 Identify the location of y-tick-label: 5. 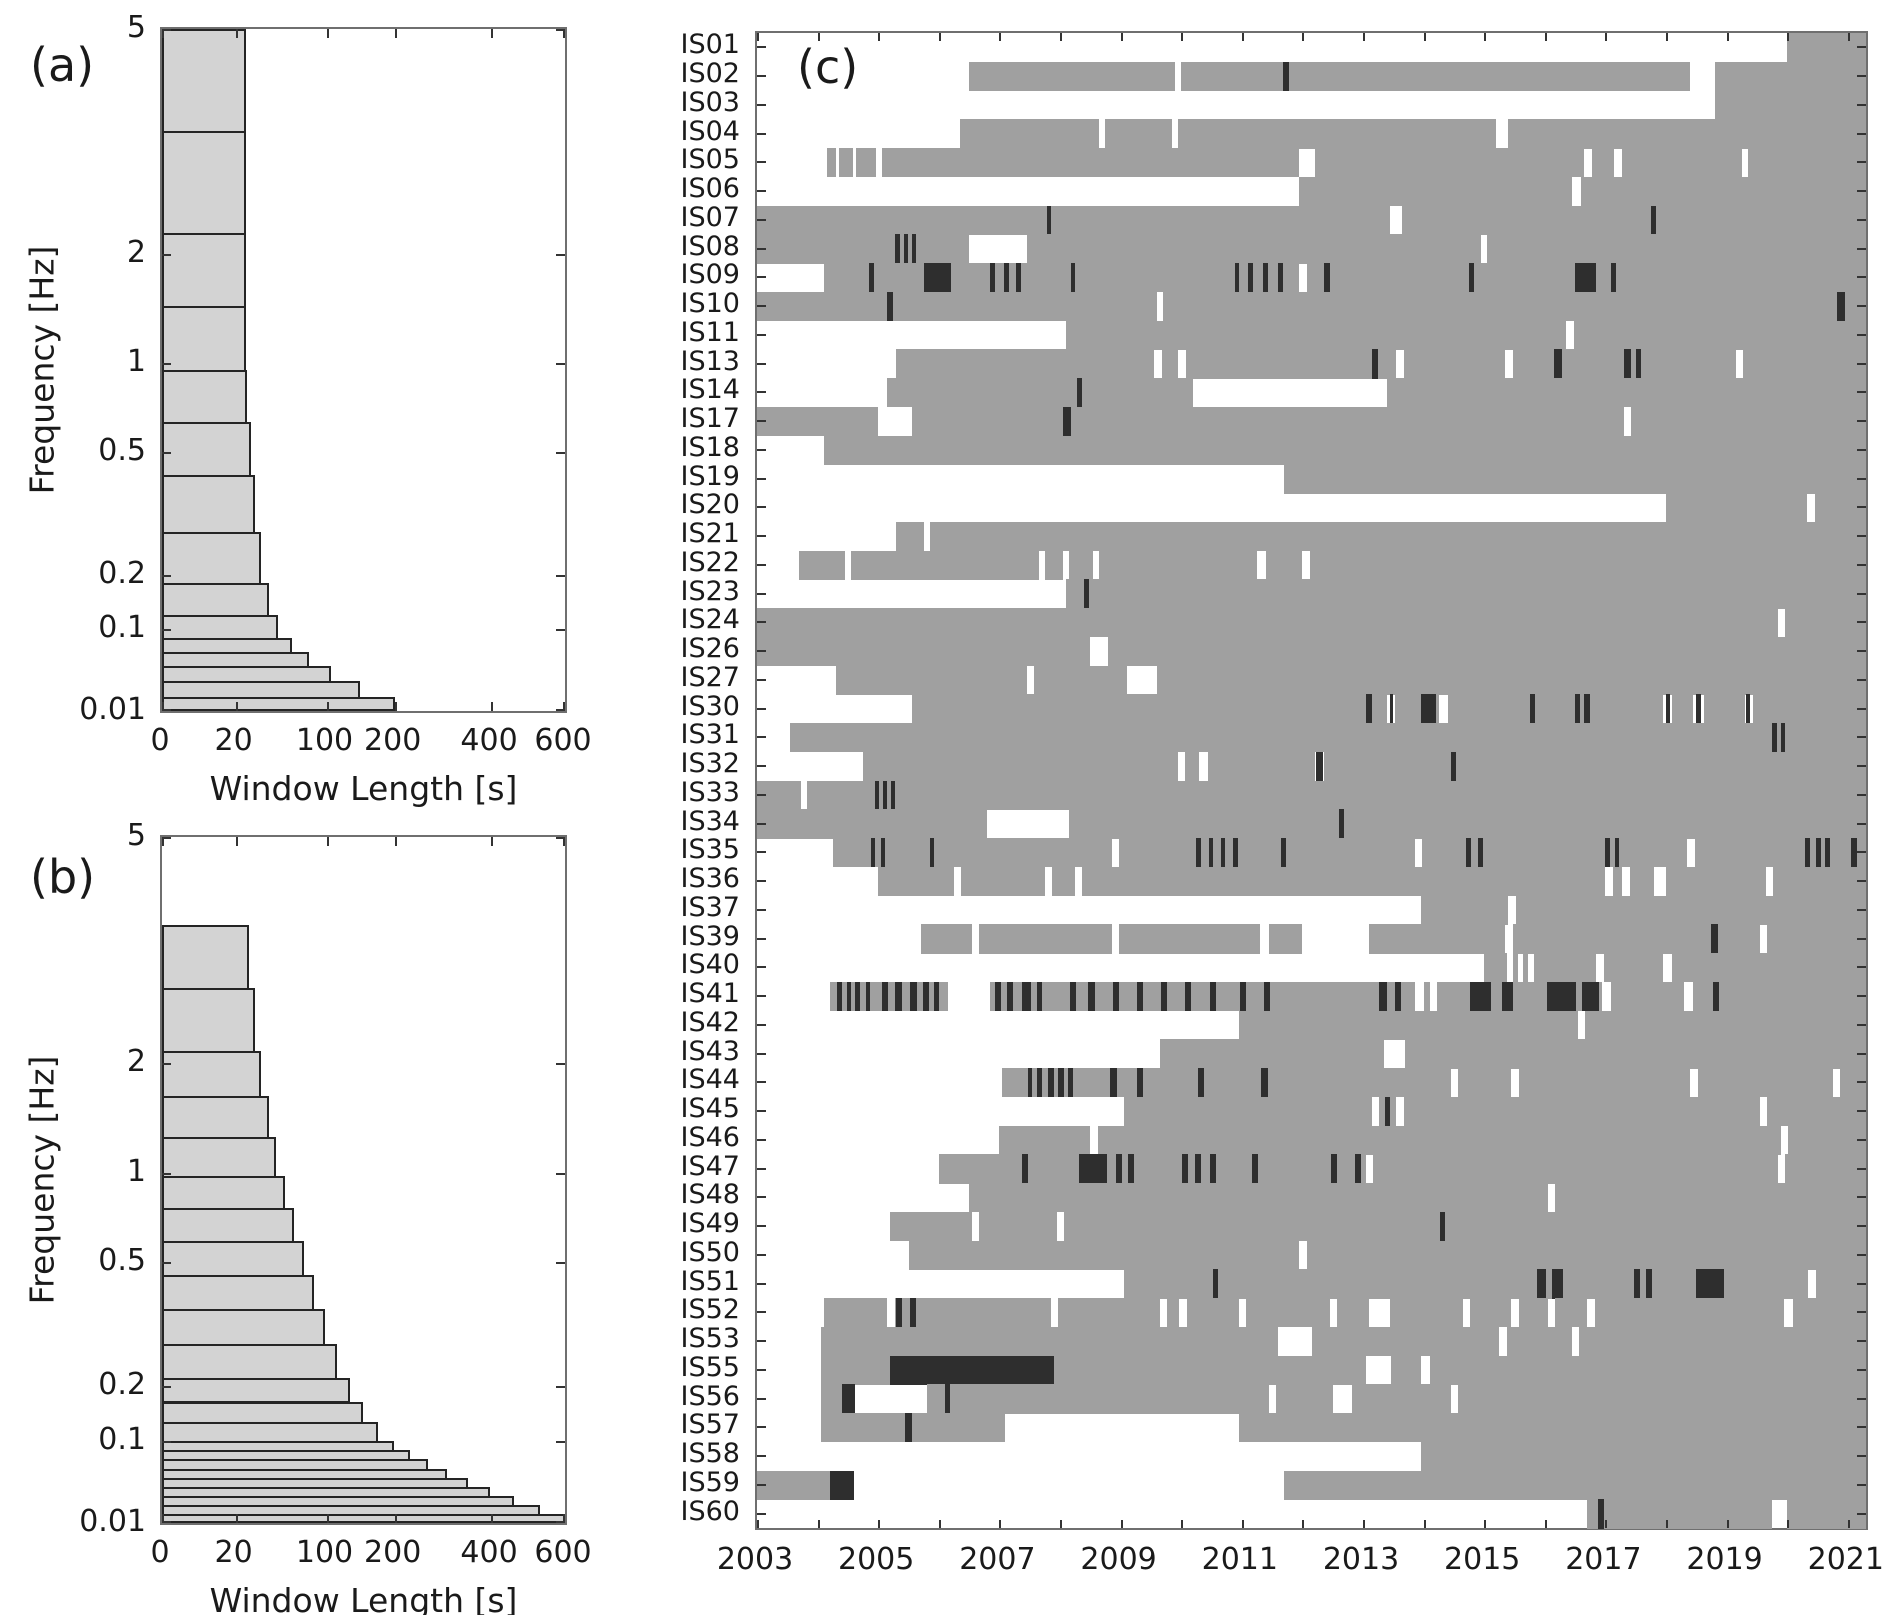
(136, 27).